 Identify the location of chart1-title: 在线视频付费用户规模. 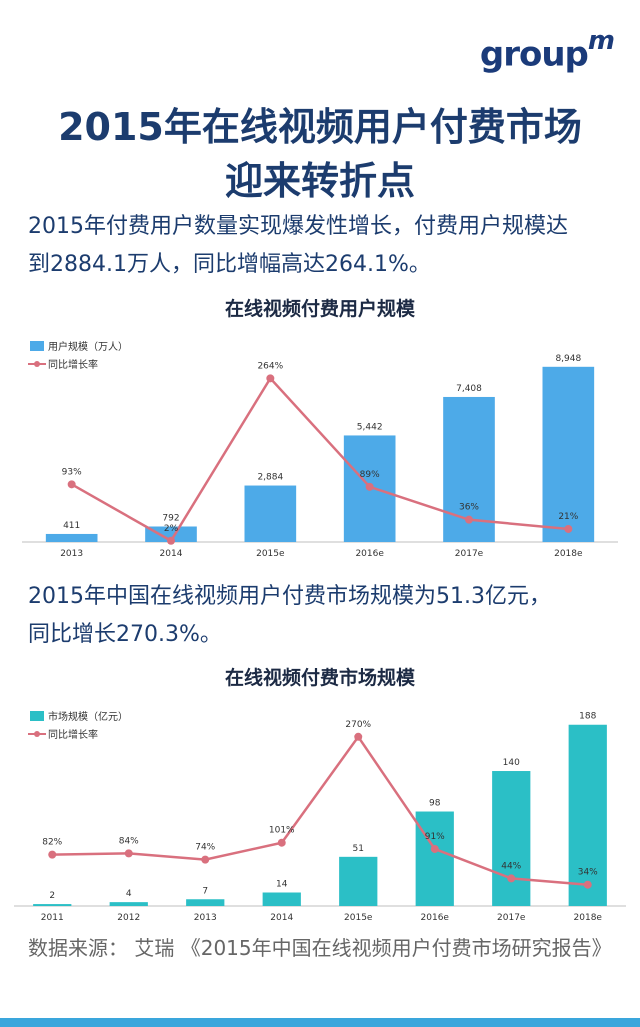
(319, 309).